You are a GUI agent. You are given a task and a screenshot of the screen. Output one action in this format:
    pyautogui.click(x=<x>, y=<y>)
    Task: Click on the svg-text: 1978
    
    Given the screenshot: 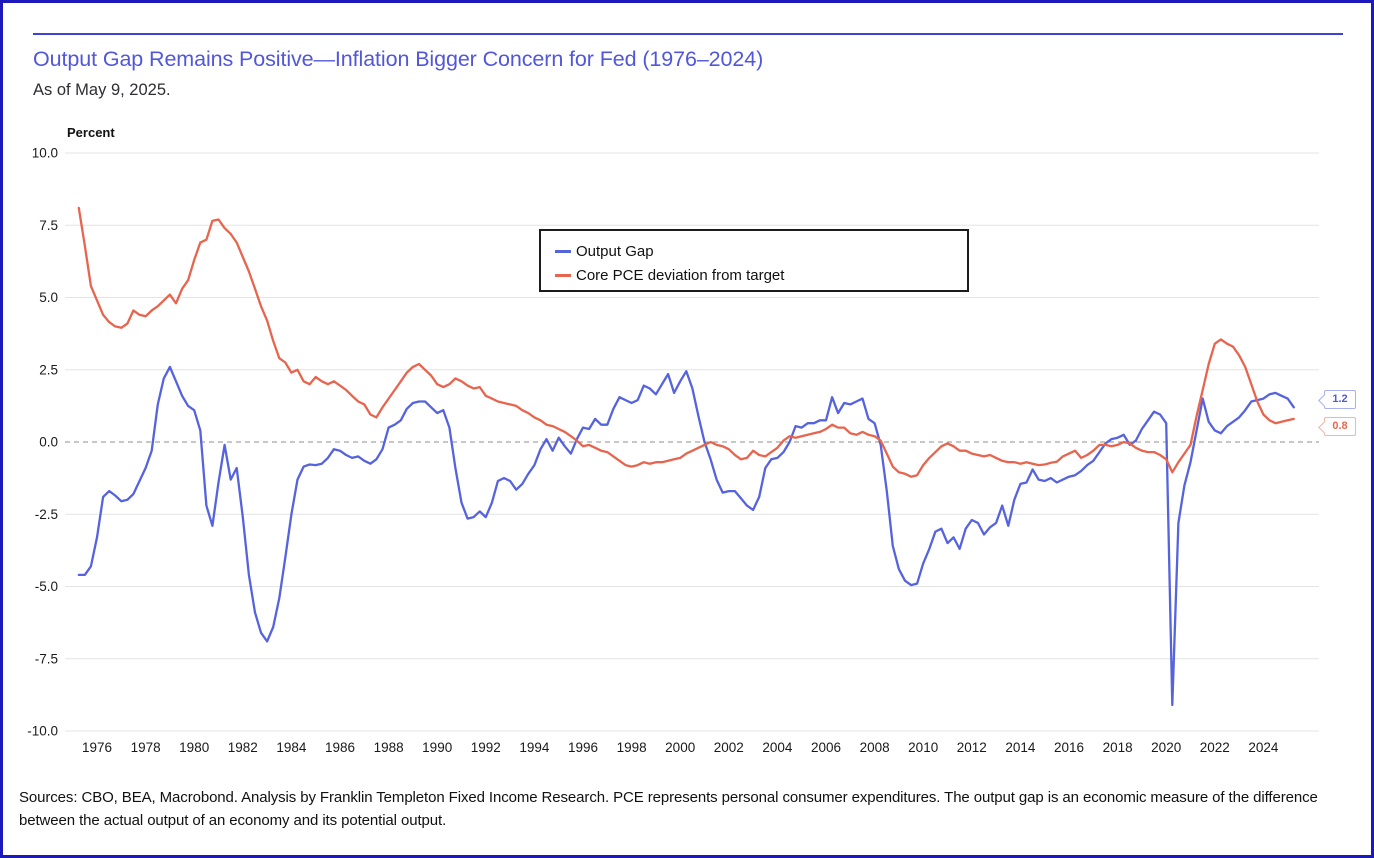 What is the action you would take?
    pyautogui.click(x=146, y=747)
    